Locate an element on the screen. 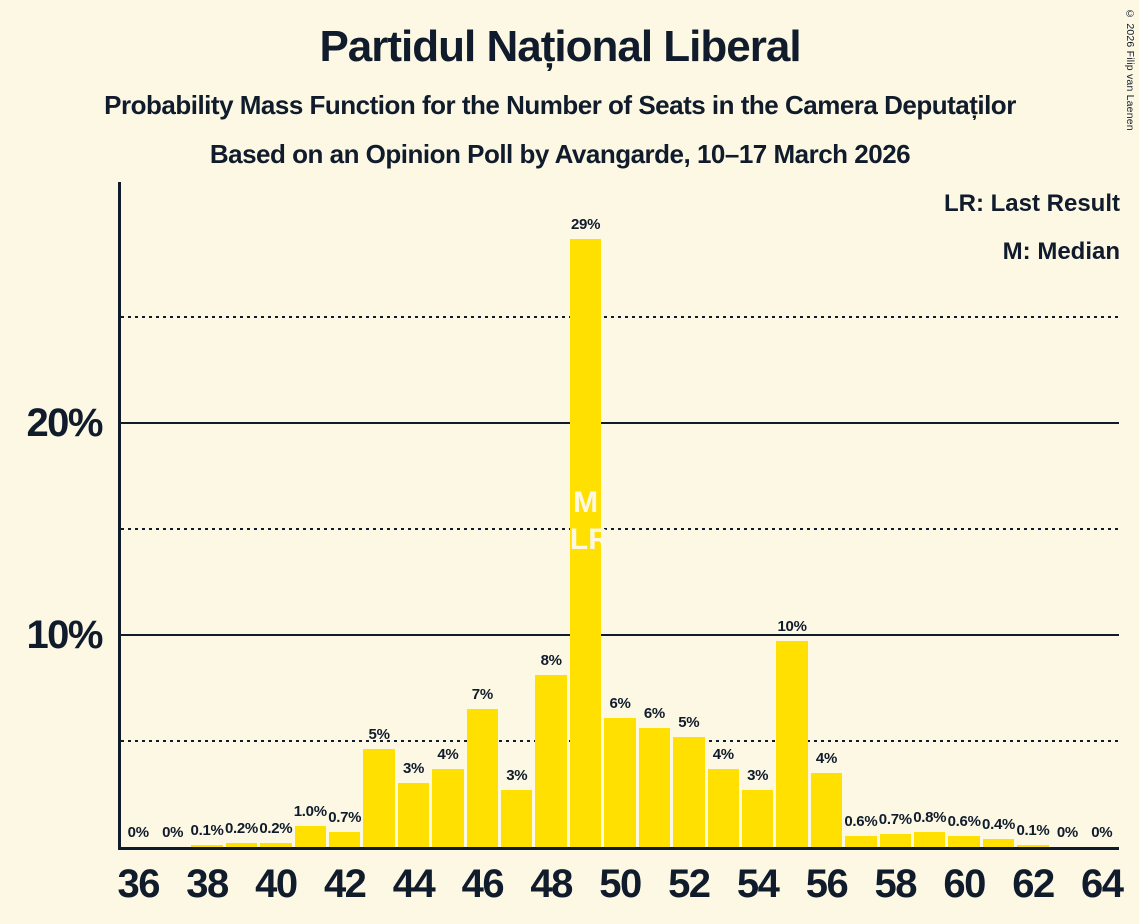  bar-label-seat-48: 8% is located at coordinates (551, 660).